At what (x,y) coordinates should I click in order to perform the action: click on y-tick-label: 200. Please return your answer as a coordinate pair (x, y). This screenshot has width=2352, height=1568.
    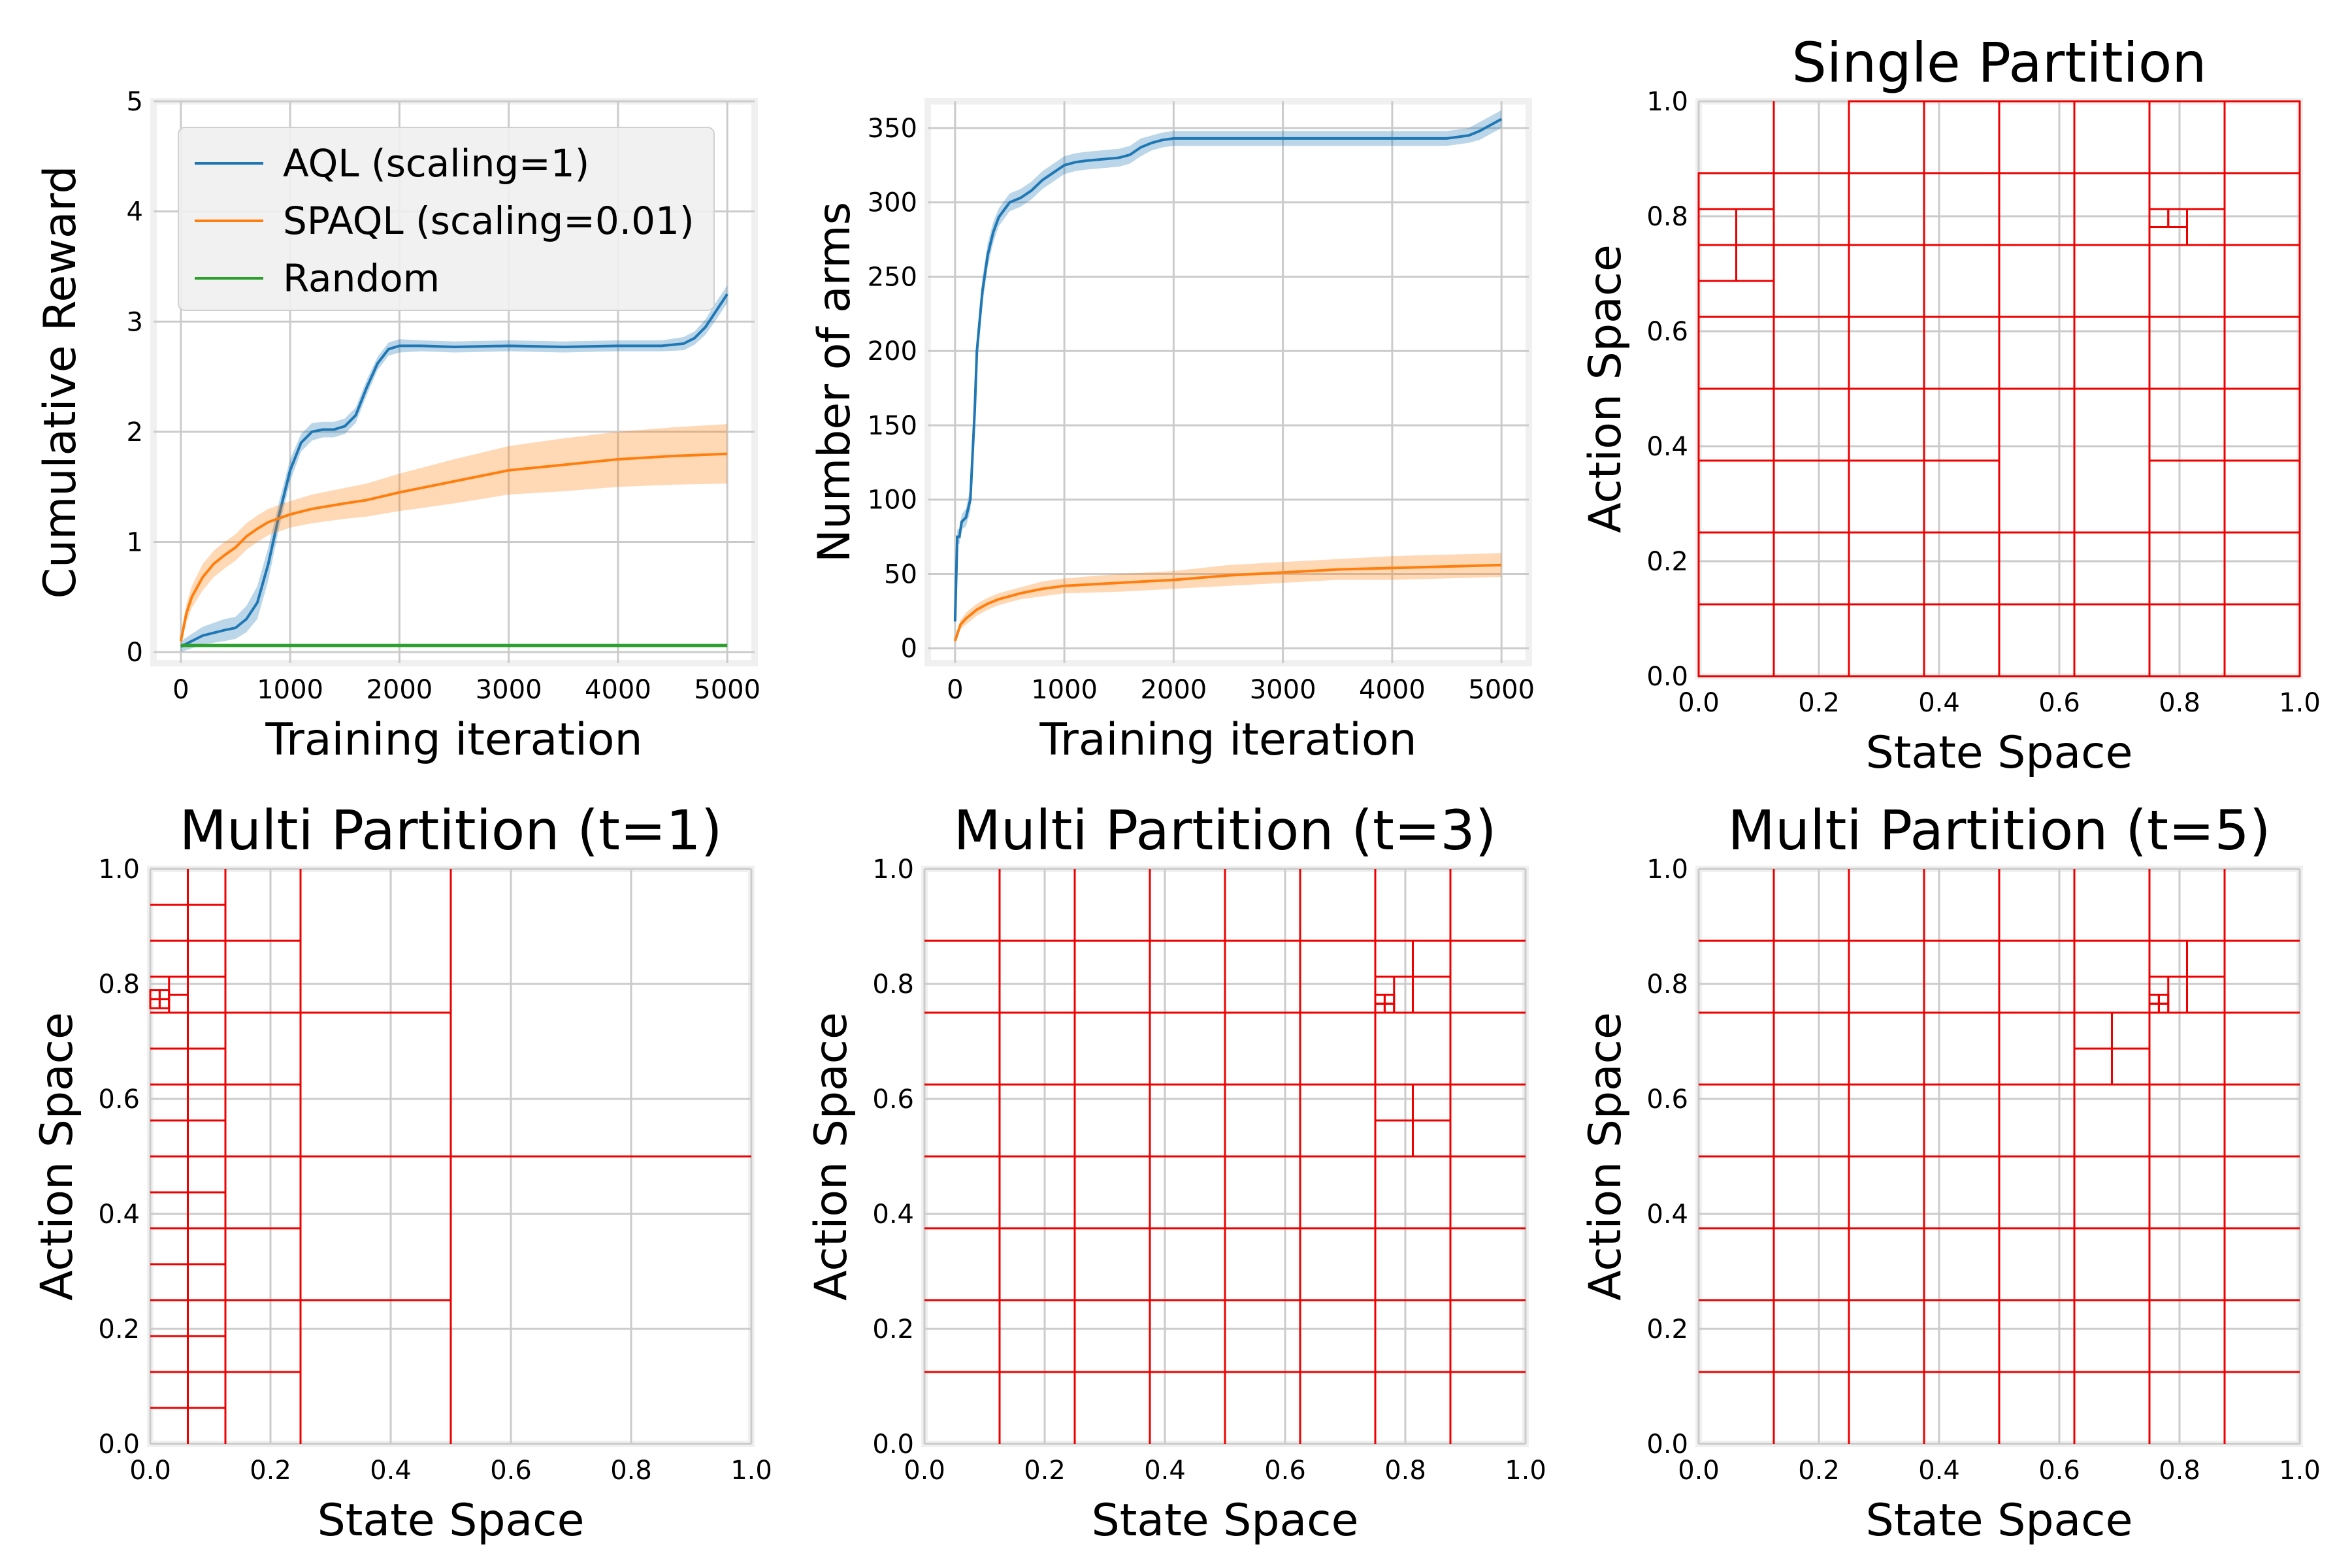
    Looking at the image, I should click on (892, 351).